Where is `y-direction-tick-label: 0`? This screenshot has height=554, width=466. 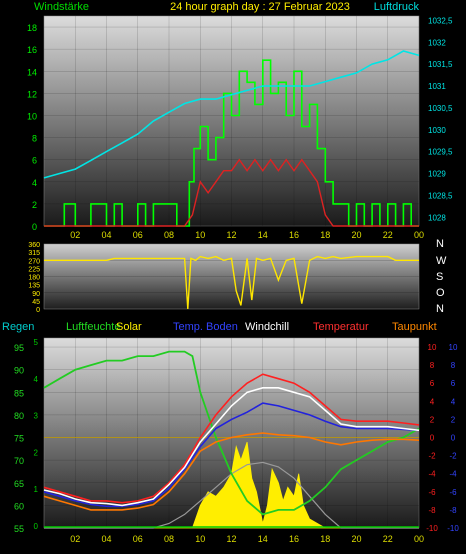 y-direction-tick-label: 0 is located at coordinates (38, 310).